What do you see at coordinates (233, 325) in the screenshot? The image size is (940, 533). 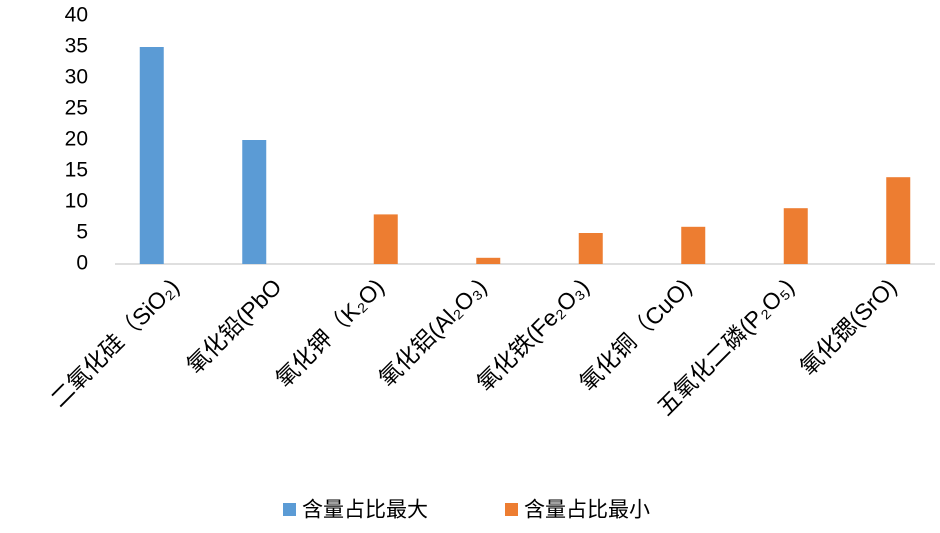 I see `x-tick-label: 氧化铅(PbO` at bounding box center [233, 325].